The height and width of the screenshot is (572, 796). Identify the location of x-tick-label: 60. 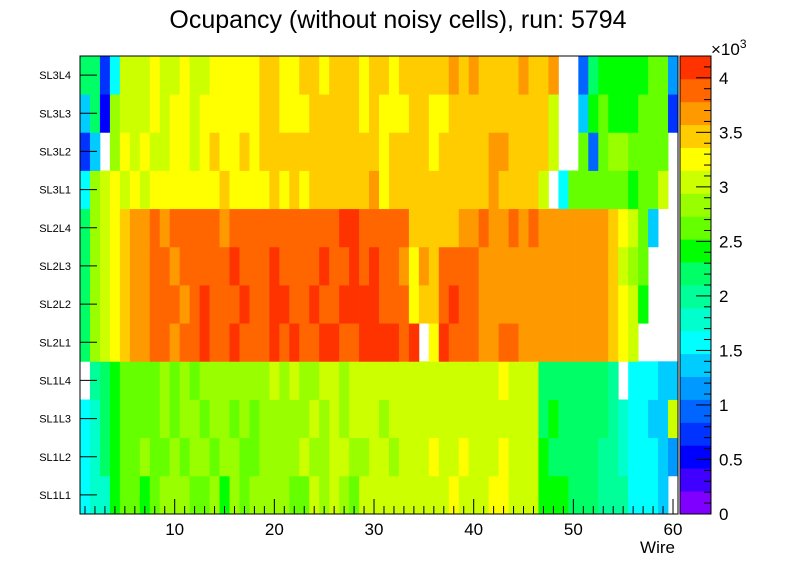
(673, 529).